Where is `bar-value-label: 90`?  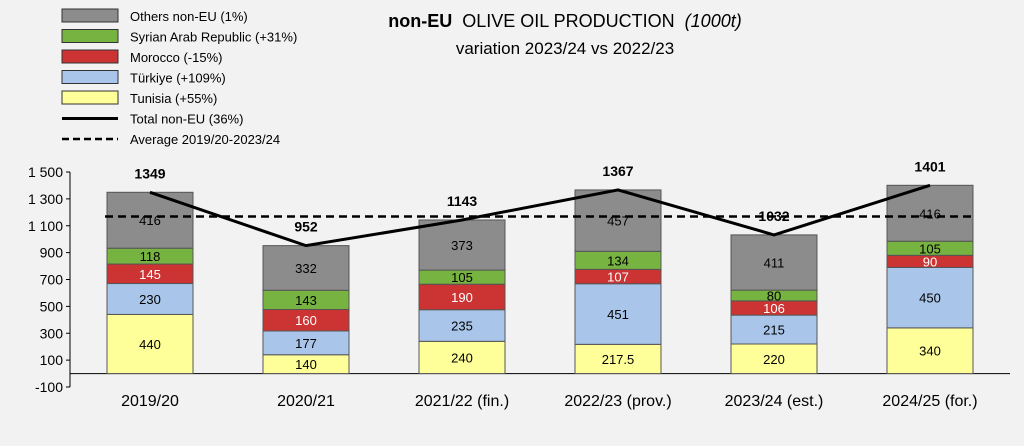 bar-value-label: 90 is located at coordinates (930, 261).